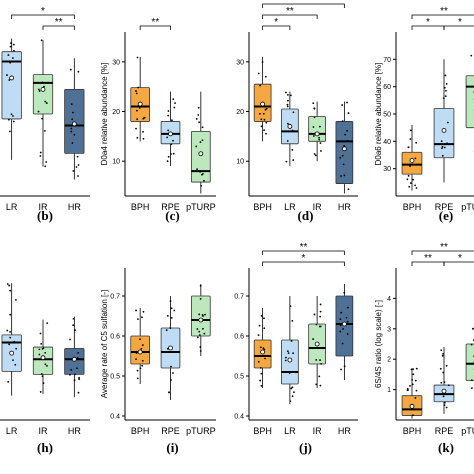  What do you see at coordinates (387, 142) in the screenshot?
I see `y-tick-label: 40` at bounding box center [387, 142].